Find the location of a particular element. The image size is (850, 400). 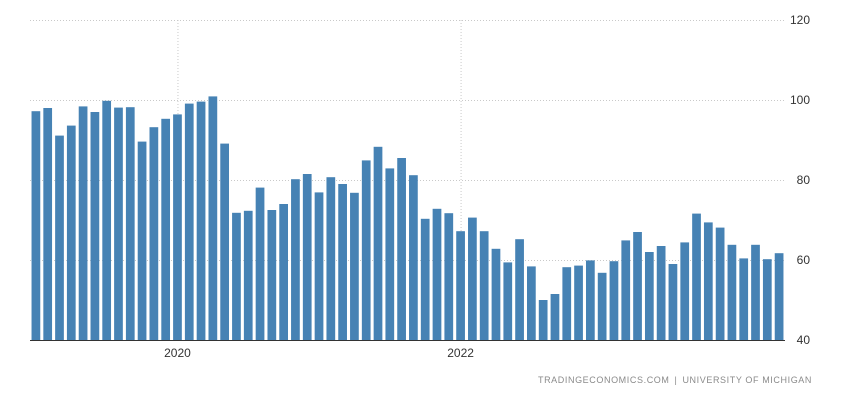

y-tick-label: 80 is located at coordinates (804, 180).